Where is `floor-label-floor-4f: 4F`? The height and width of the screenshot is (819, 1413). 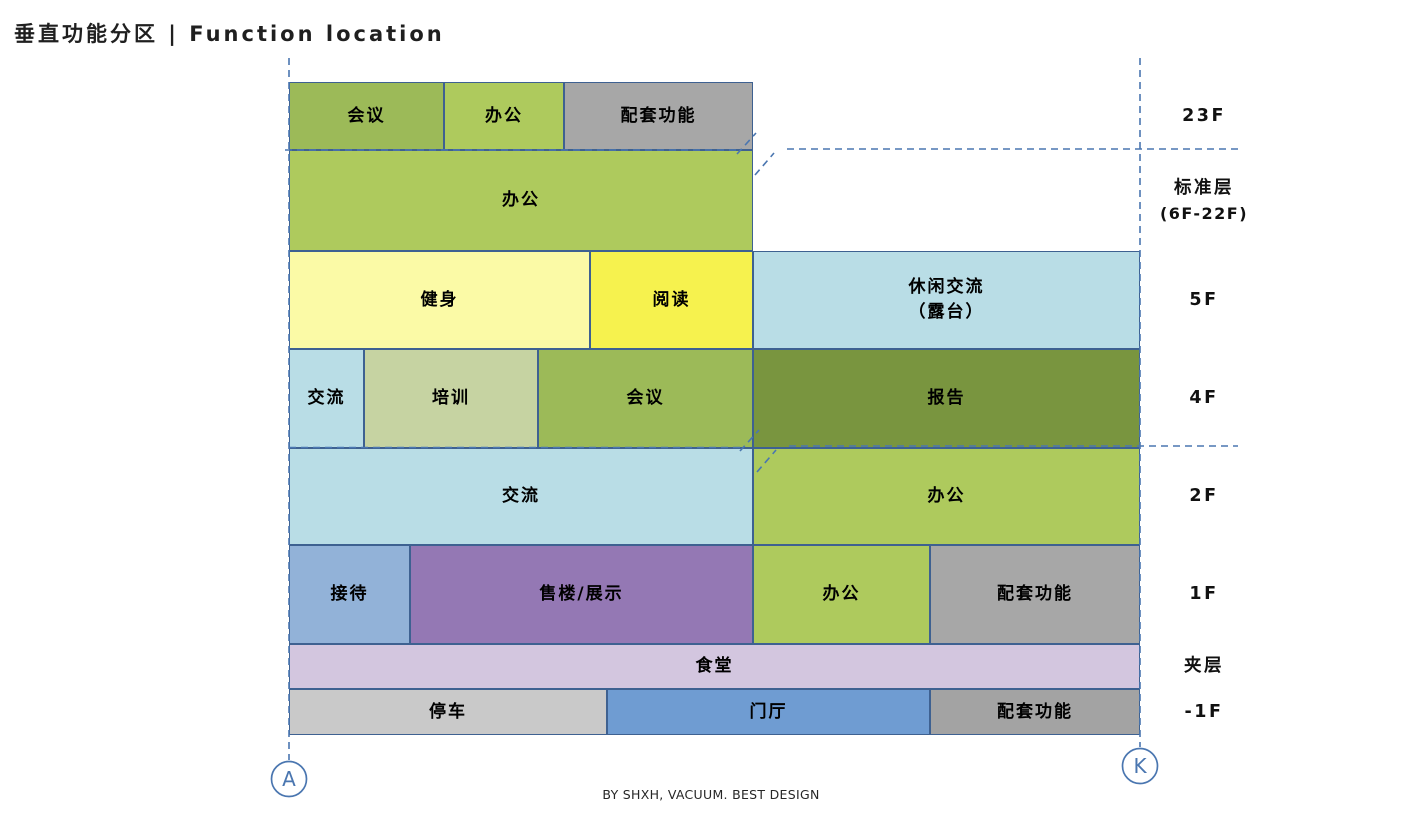
floor-label-floor-4f: 4F is located at coordinates (1204, 398).